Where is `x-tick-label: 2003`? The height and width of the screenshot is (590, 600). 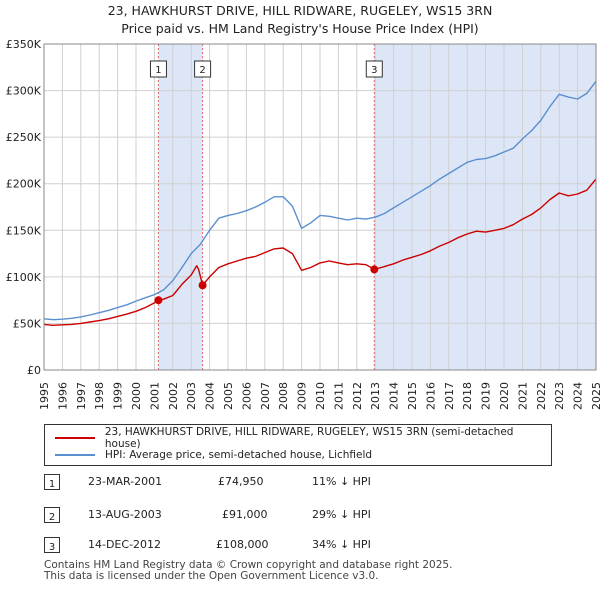
x-tick-label: 2003 is located at coordinates (191, 396).